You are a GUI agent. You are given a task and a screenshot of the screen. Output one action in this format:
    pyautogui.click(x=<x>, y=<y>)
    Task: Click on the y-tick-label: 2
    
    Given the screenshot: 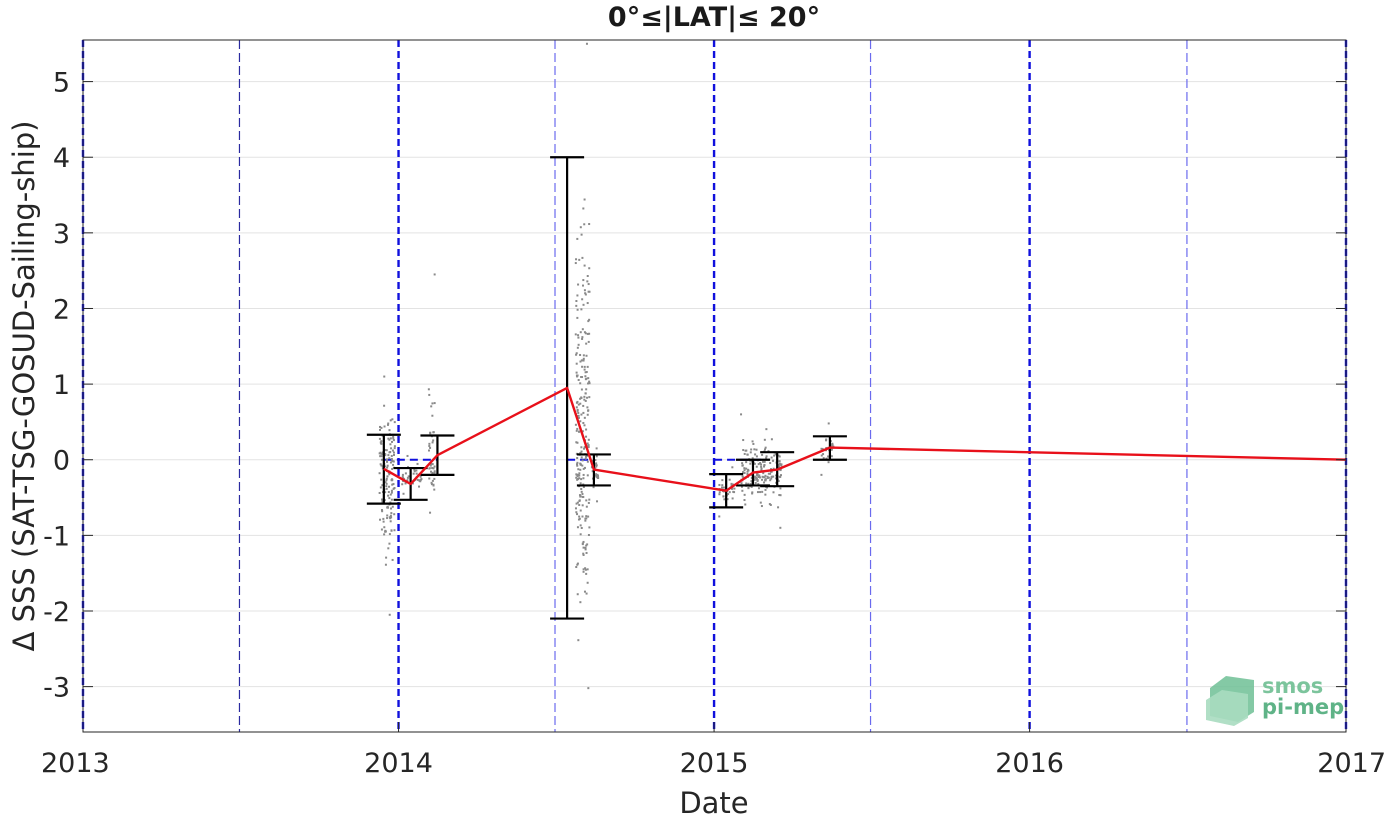 What is the action you would take?
    pyautogui.click(x=61, y=309)
    